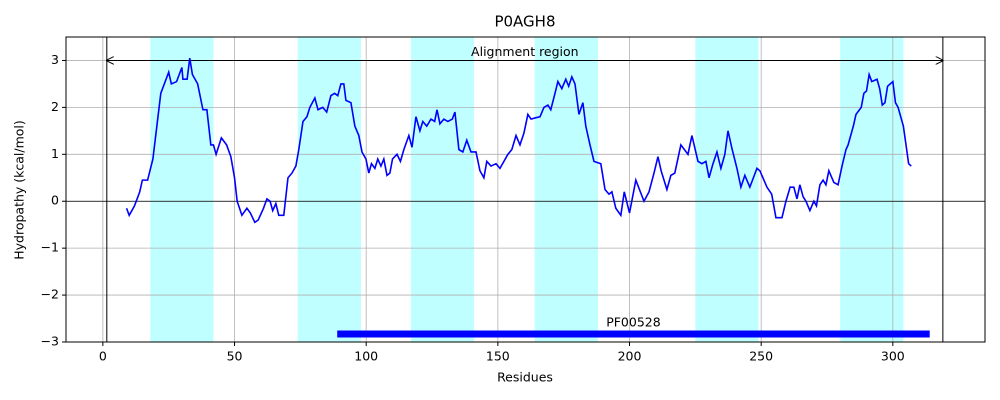 The height and width of the screenshot is (400, 1000). What do you see at coordinates (55, 59) in the screenshot?
I see `y-tick-label: 3` at bounding box center [55, 59].